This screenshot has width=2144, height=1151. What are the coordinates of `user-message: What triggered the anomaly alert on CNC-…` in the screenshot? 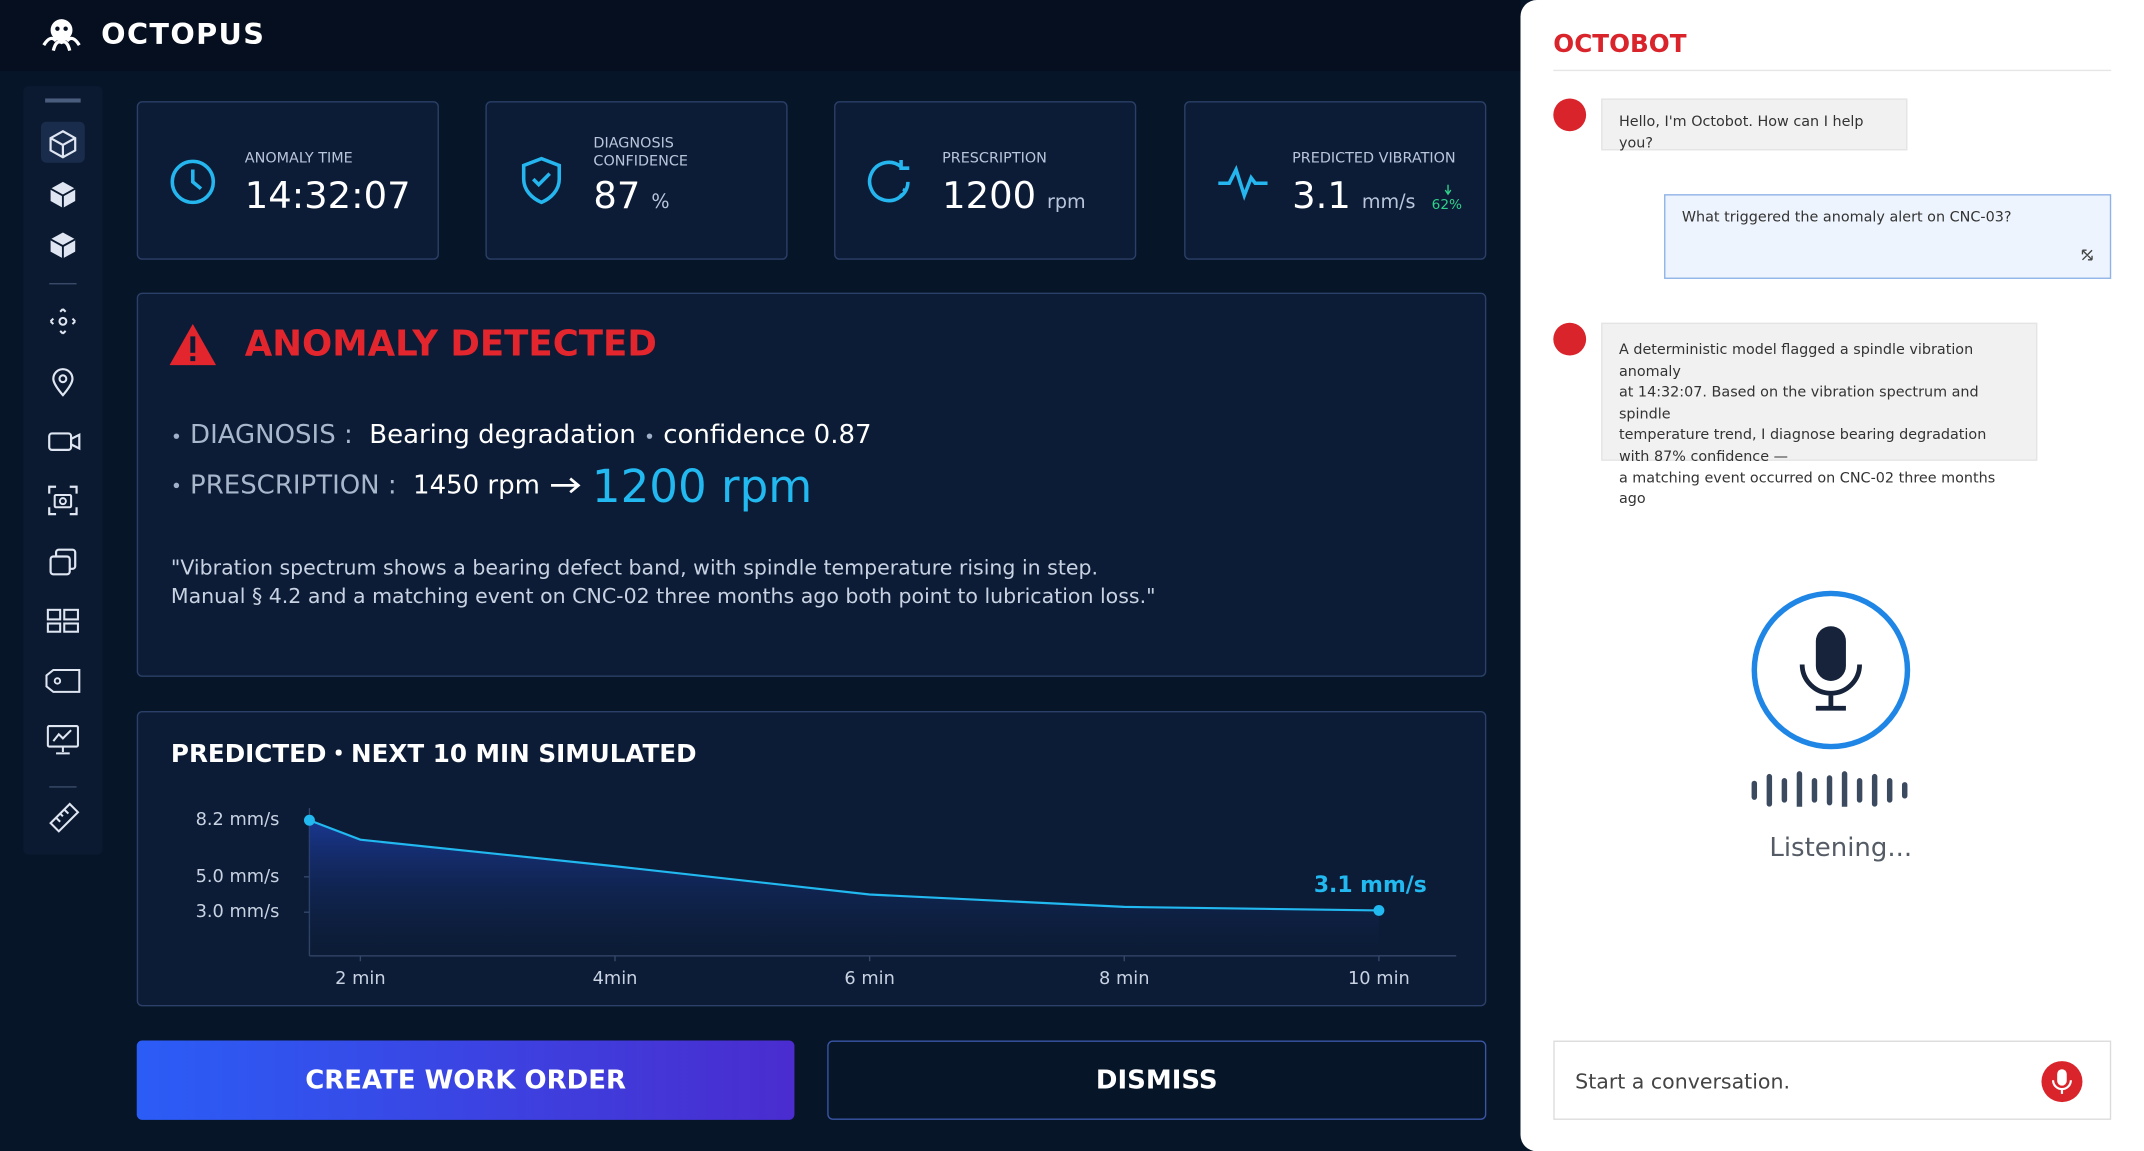 It's located at (1888, 236).